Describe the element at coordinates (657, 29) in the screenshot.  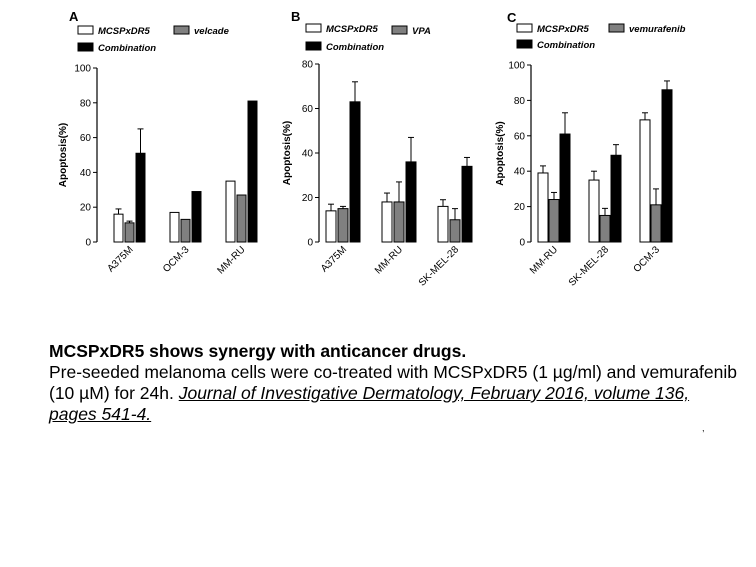
I see `legend-label: vemurafenib` at that location.